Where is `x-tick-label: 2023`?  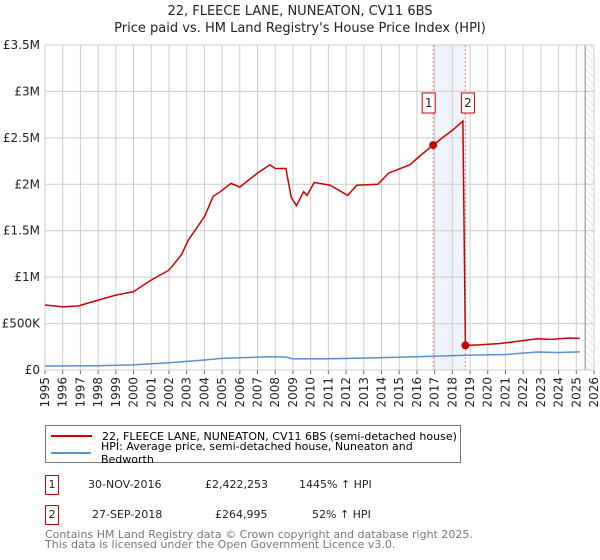
x-tick-label: 2023 is located at coordinates (541, 392).